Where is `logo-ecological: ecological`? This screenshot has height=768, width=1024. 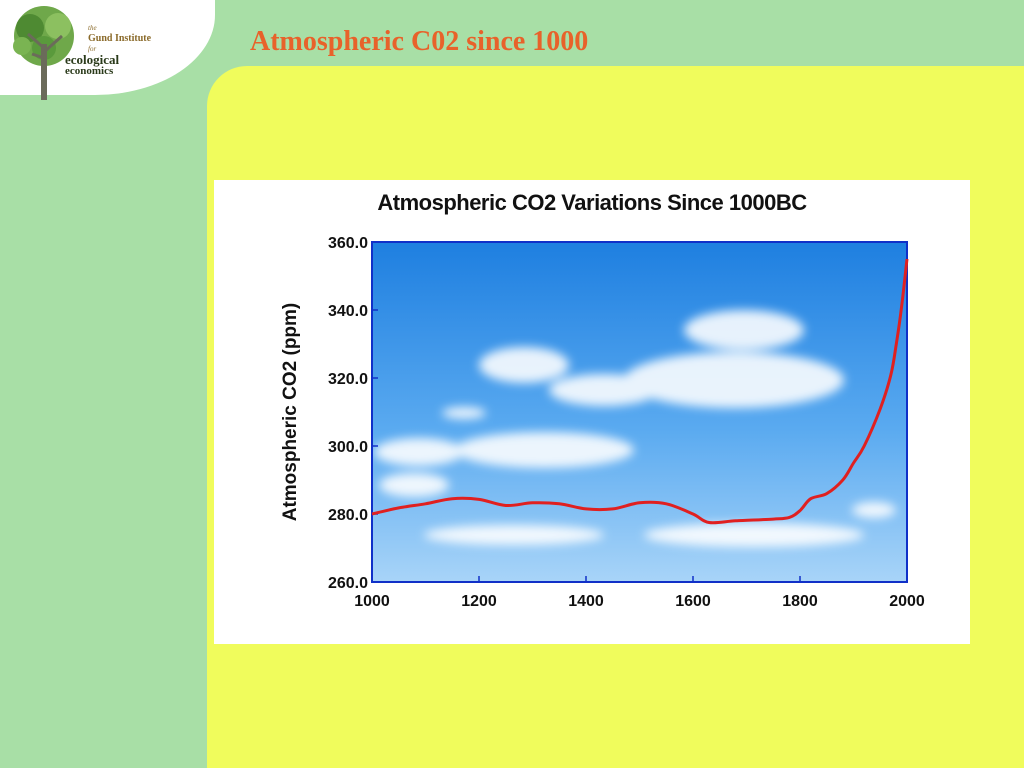
logo-ecological: ecological is located at coordinates (92, 59).